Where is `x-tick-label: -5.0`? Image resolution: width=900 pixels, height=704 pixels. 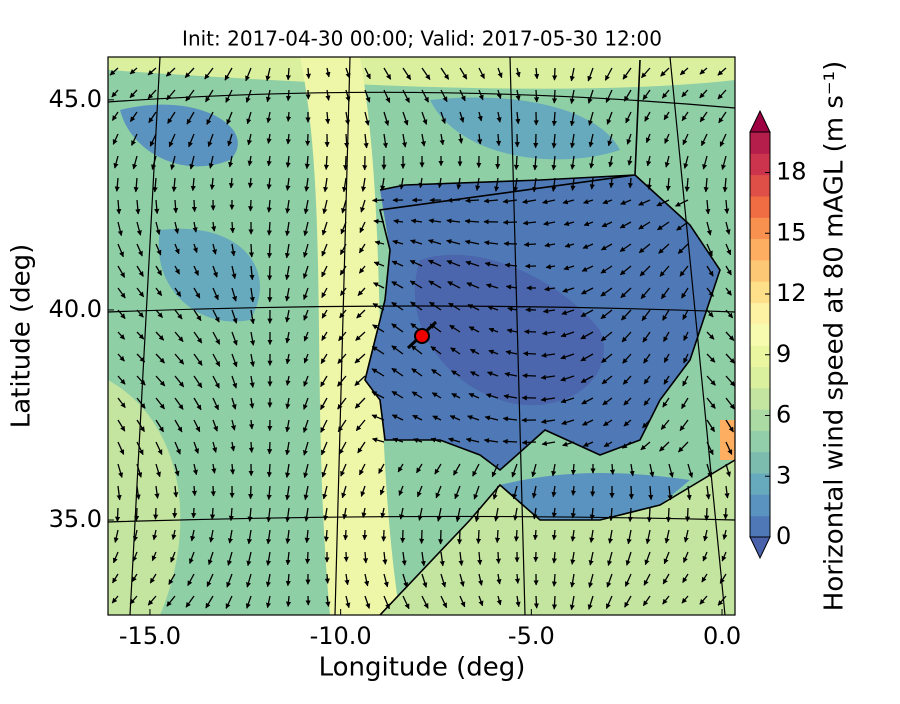 x-tick-label: -5.0 is located at coordinates (531, 636).